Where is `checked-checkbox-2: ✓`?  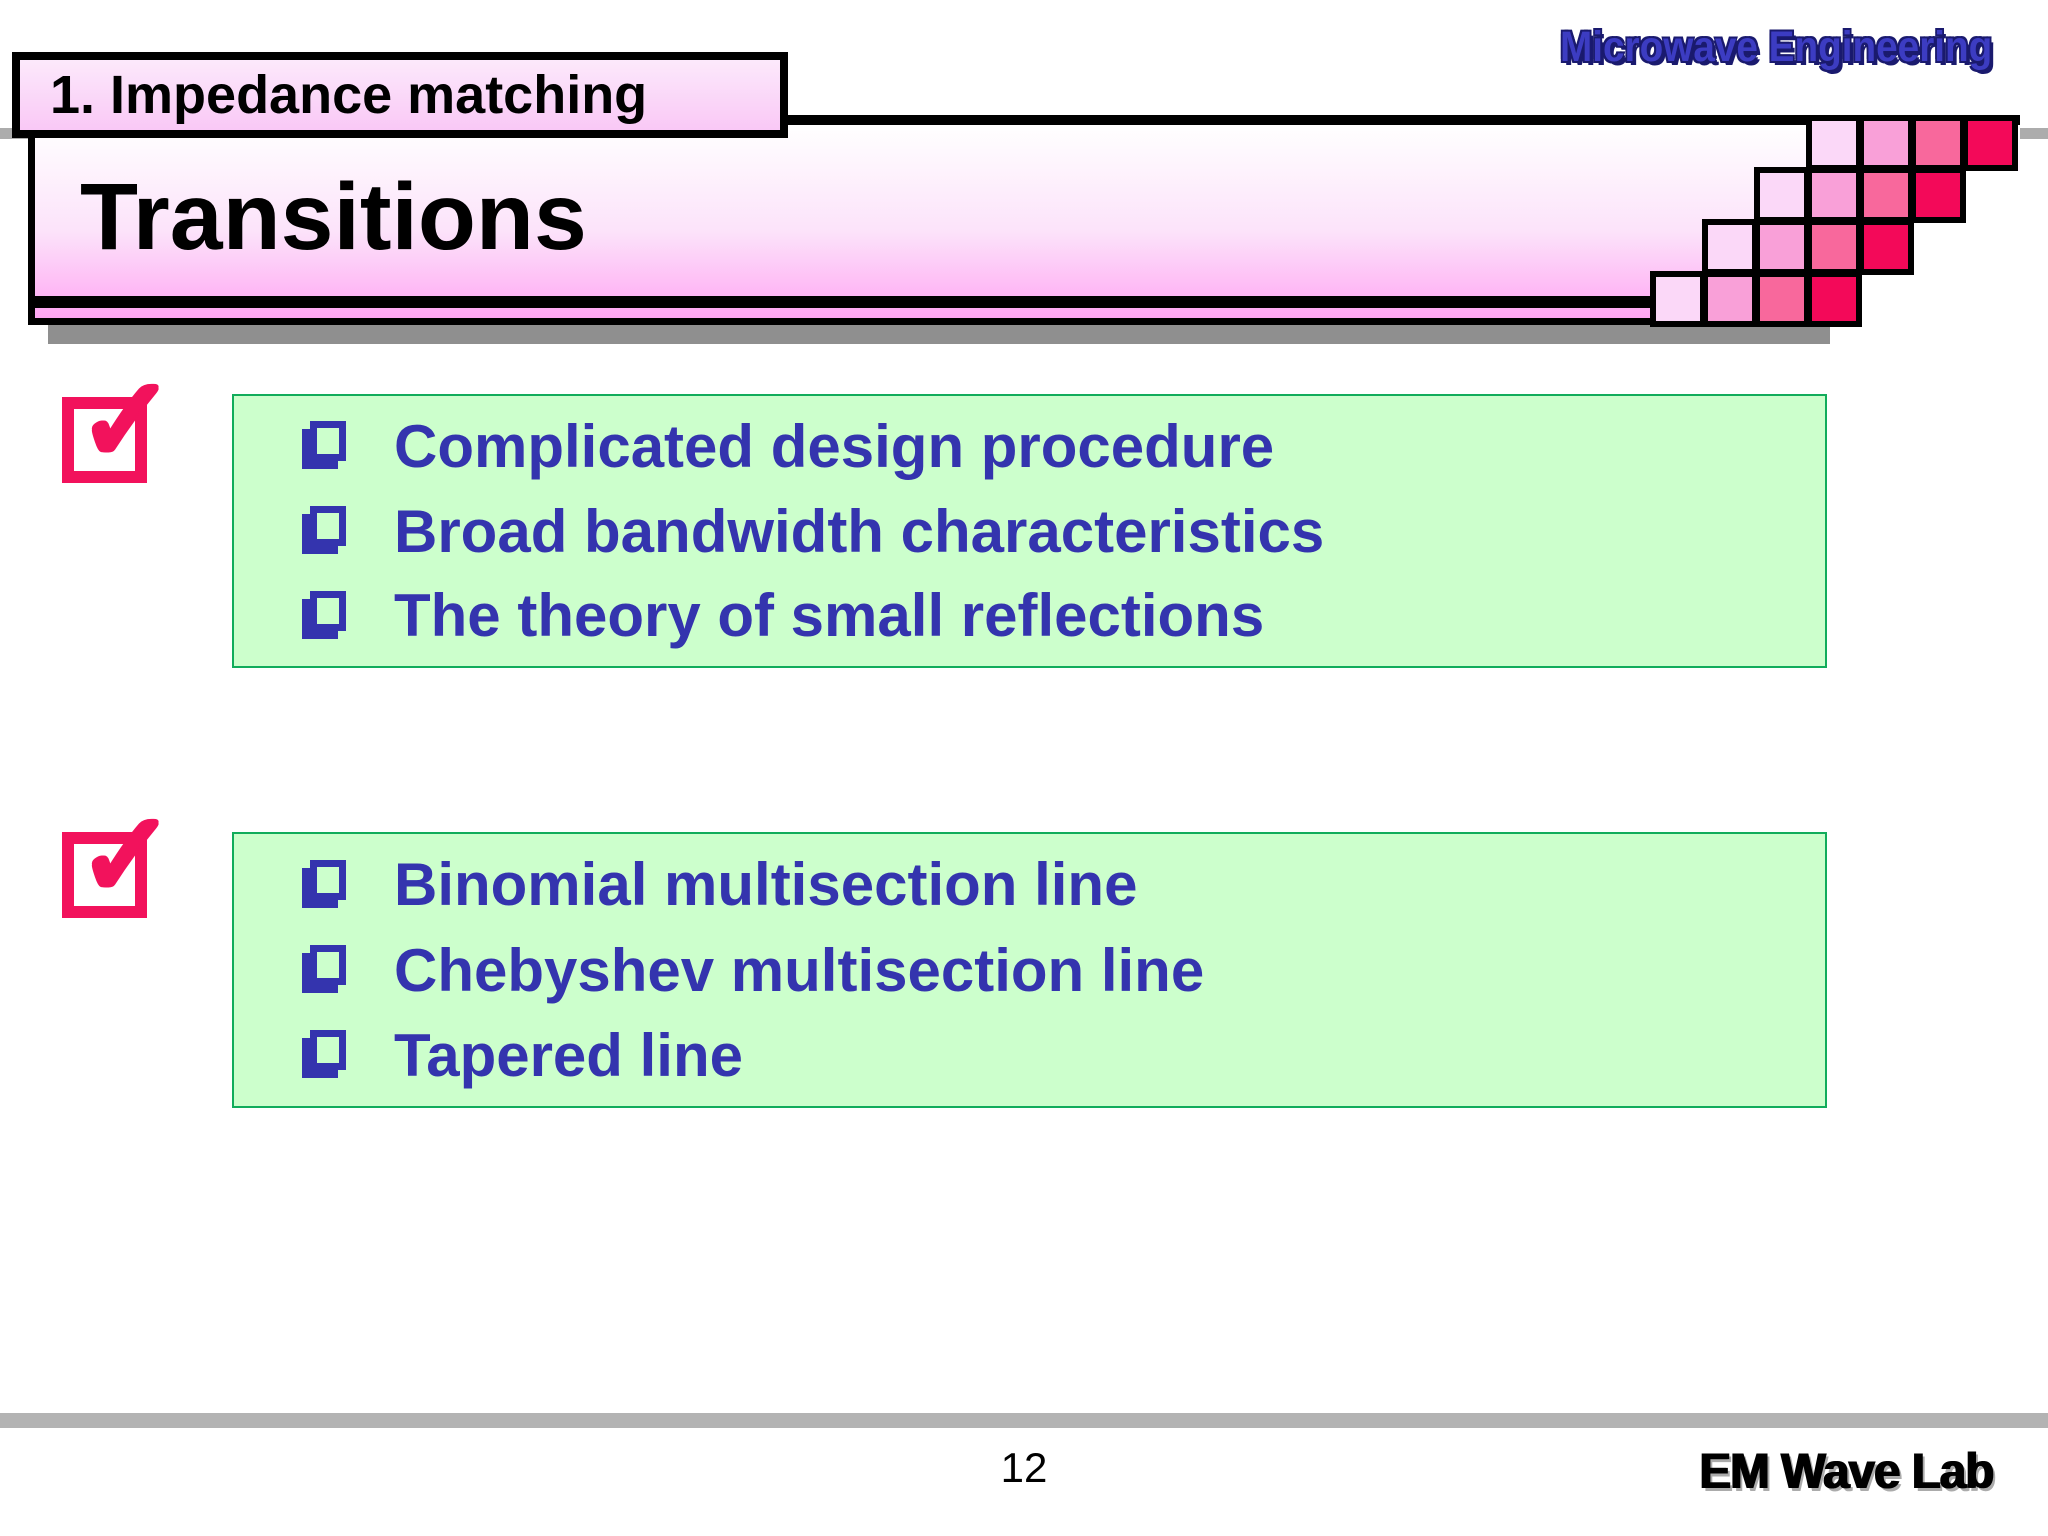
checked-checkbox-2: ✓ is located at coordinates (118, 857).